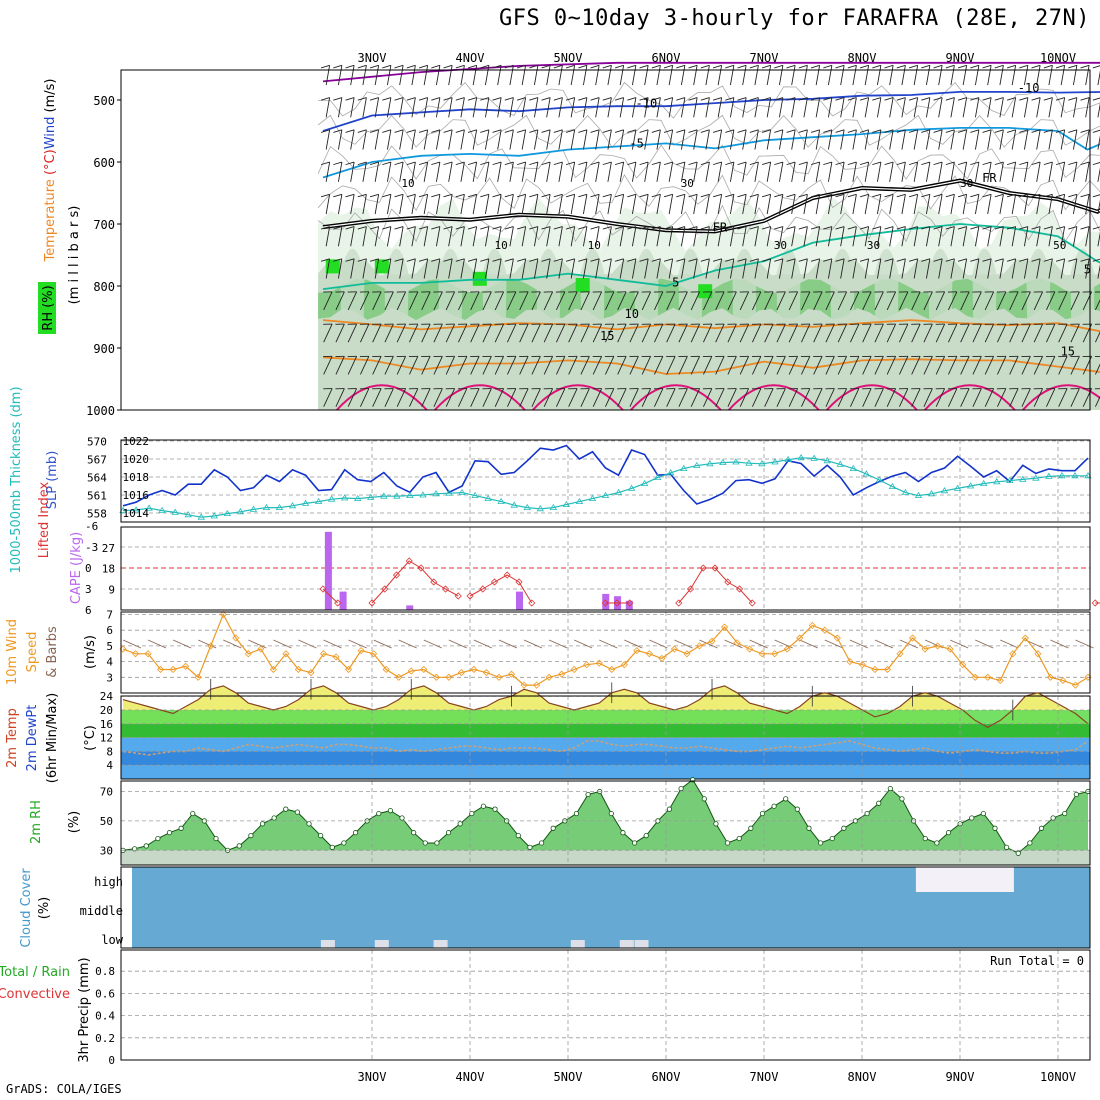  What do you see at coordinates (64, 1089) in the screenshot?
I see `footer-credit: GrADS: COLA/IGES` at bounding box center [64, 1089].